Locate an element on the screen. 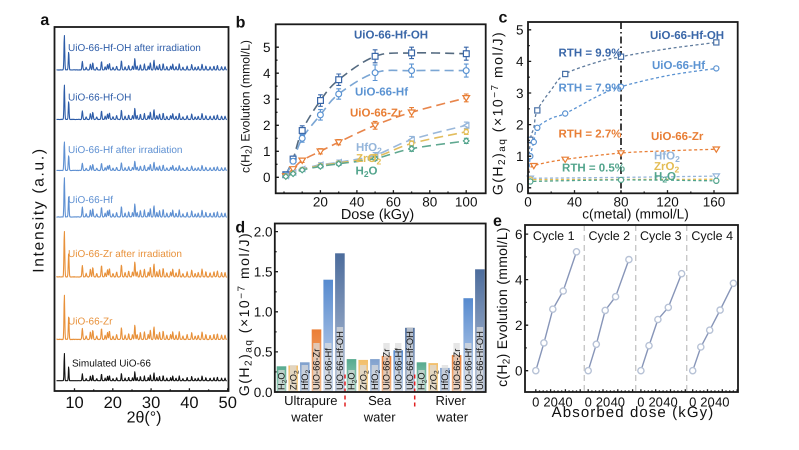  svg-text: Absorbed dose (kGy) is located at coordinates (633, 412).